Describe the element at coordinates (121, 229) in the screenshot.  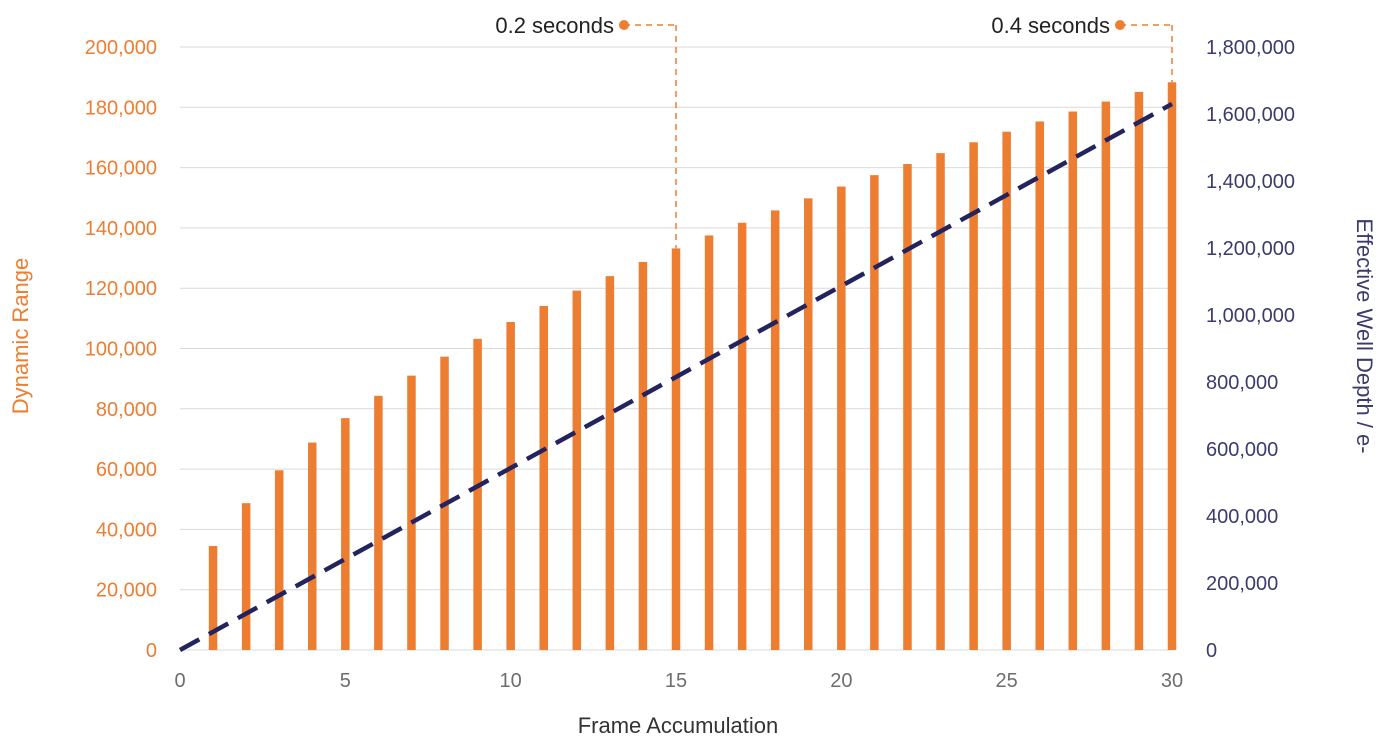
I see `left-tick-label: 140,000` at that location.